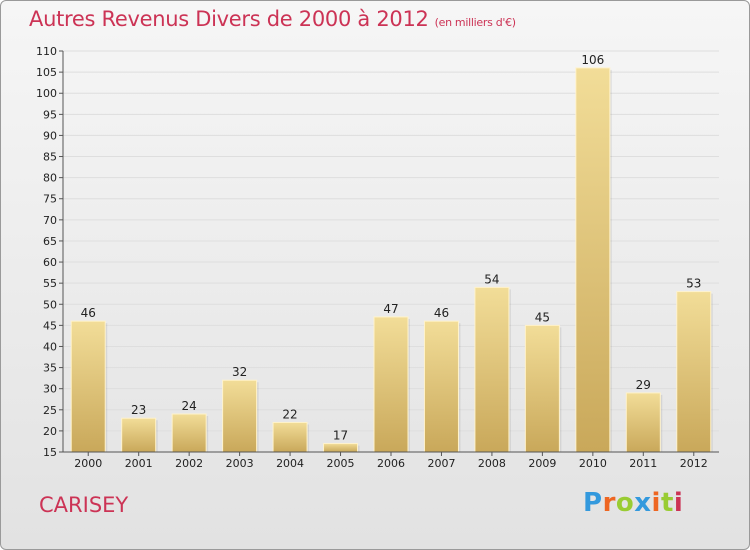  Describe the element at coordinates (542, 317) in the screenshot. I see `value-label: 45` at that location.